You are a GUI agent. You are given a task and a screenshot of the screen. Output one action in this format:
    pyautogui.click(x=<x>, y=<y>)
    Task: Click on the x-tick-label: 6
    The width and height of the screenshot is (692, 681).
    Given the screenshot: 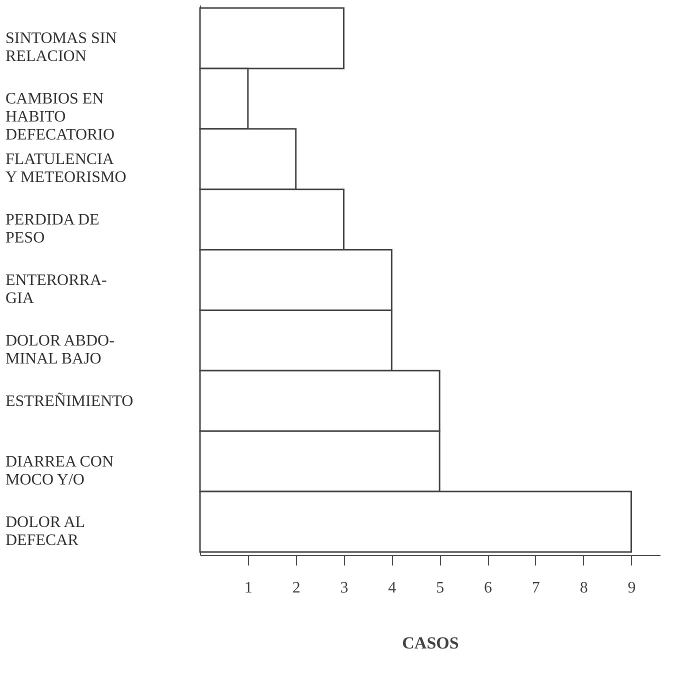 What is the action you would take?
    pyautogui.click(x=488, y=588)
    